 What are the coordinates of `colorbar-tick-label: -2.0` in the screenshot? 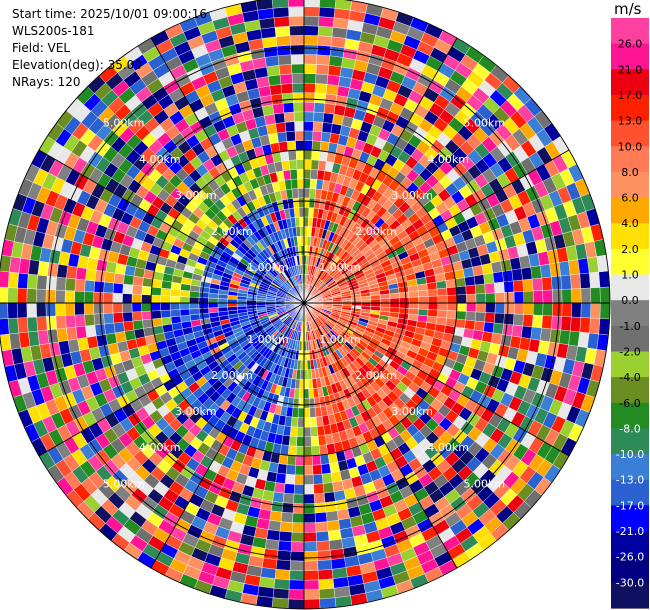 It's located at (629, 352).